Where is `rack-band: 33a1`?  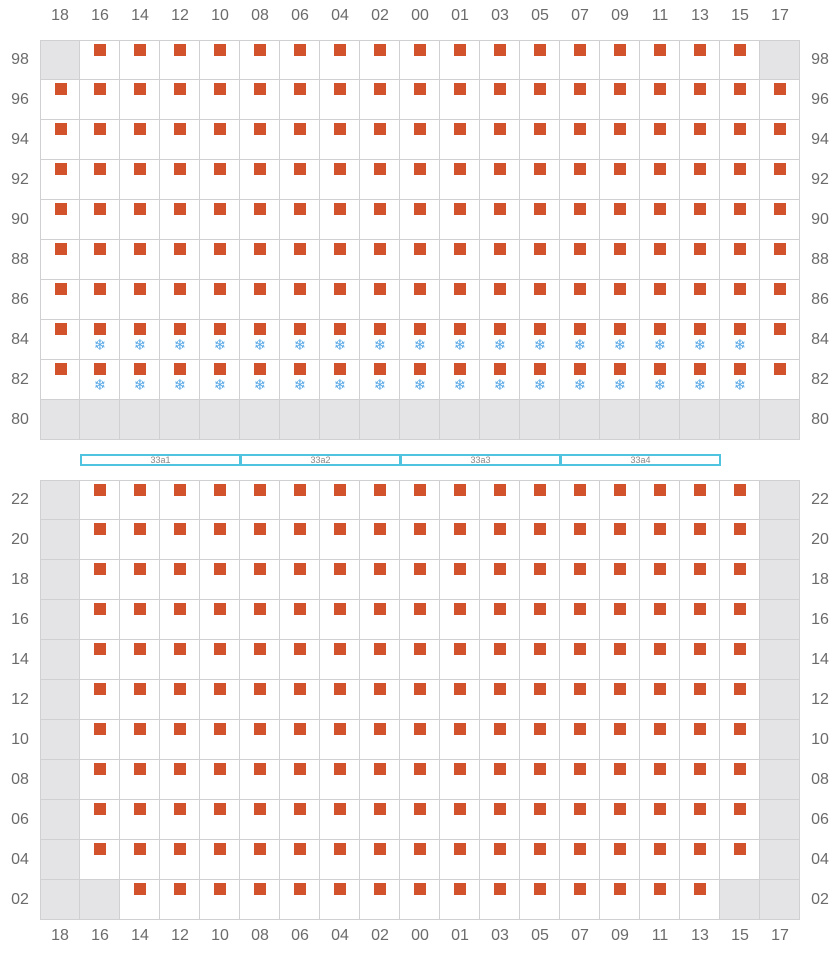
rack-band: 33a1 is located at coordinates (160, 460).